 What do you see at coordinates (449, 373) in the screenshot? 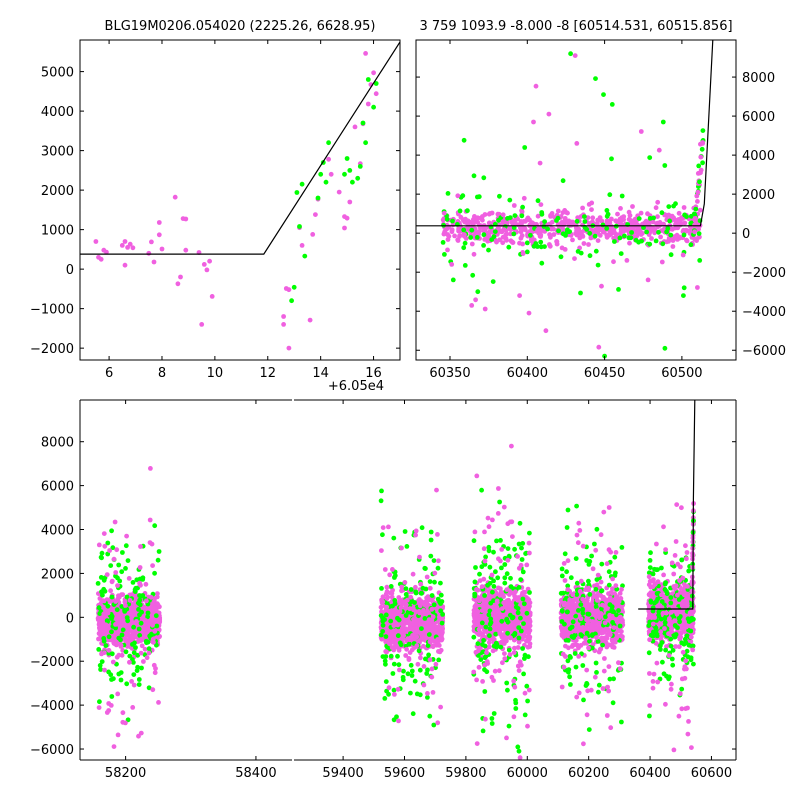
I see `x-tick-label: 60350` at bounding box center [449, 373].